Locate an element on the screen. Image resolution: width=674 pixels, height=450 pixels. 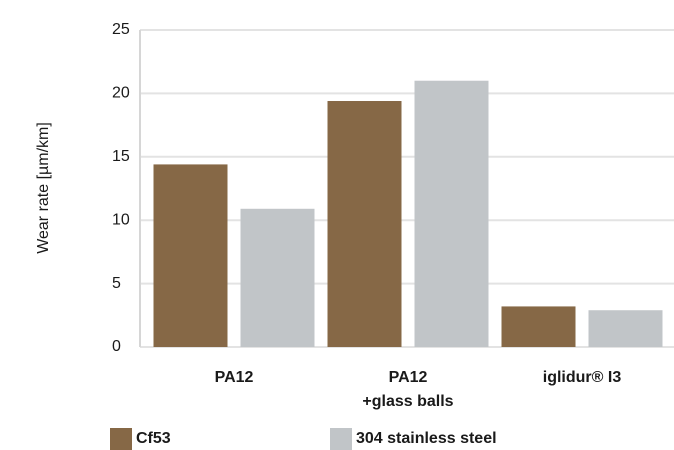
x-tick-label: PA12 +glass balls is located at coordinates (407, 389).